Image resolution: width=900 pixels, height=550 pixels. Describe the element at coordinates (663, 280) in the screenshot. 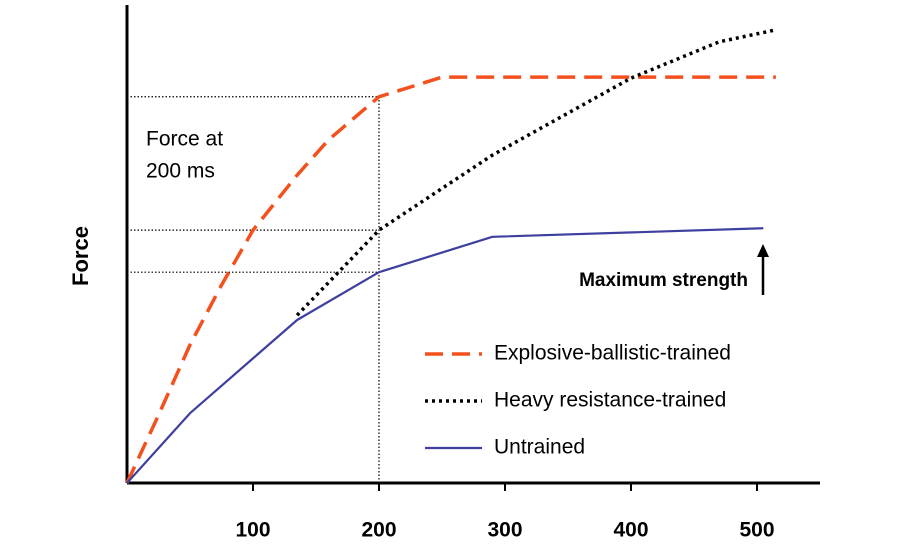

I see `max-strength-label: Maximum strength` at that location.